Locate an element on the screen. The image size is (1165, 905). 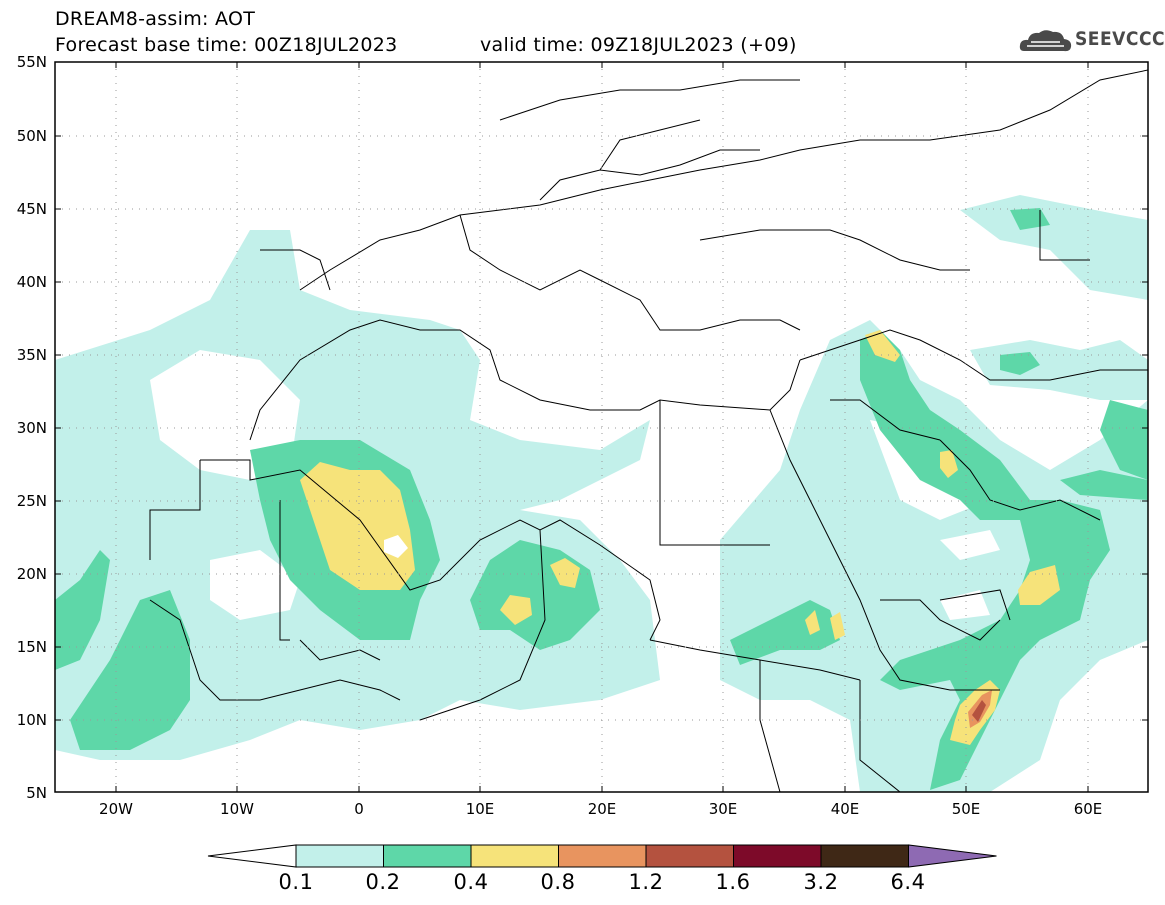
colorbar-tick-label: 0.8 is located at coordinates (558, 882).